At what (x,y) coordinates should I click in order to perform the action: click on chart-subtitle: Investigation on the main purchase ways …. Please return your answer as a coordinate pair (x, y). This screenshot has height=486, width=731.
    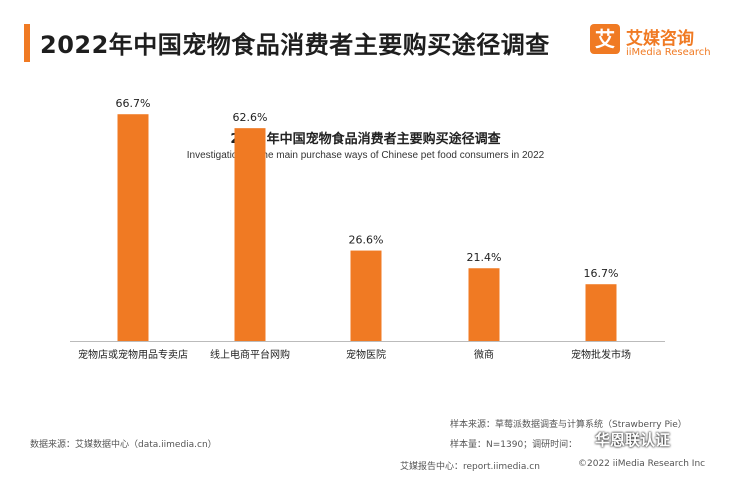
    Looking at the image, I should click on (365, 155).